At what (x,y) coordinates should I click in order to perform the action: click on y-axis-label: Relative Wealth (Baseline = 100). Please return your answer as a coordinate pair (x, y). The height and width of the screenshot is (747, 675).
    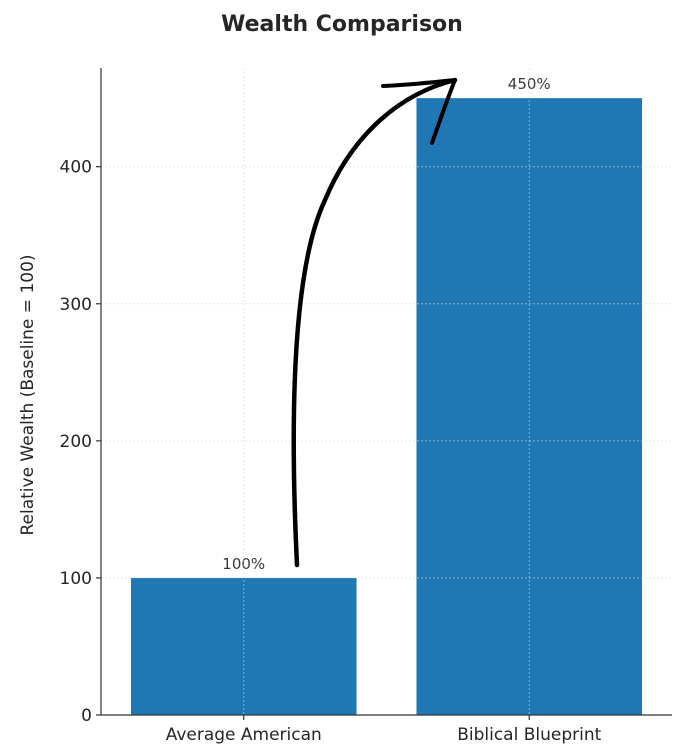
    Looking at the image, I should click on (28, 394).